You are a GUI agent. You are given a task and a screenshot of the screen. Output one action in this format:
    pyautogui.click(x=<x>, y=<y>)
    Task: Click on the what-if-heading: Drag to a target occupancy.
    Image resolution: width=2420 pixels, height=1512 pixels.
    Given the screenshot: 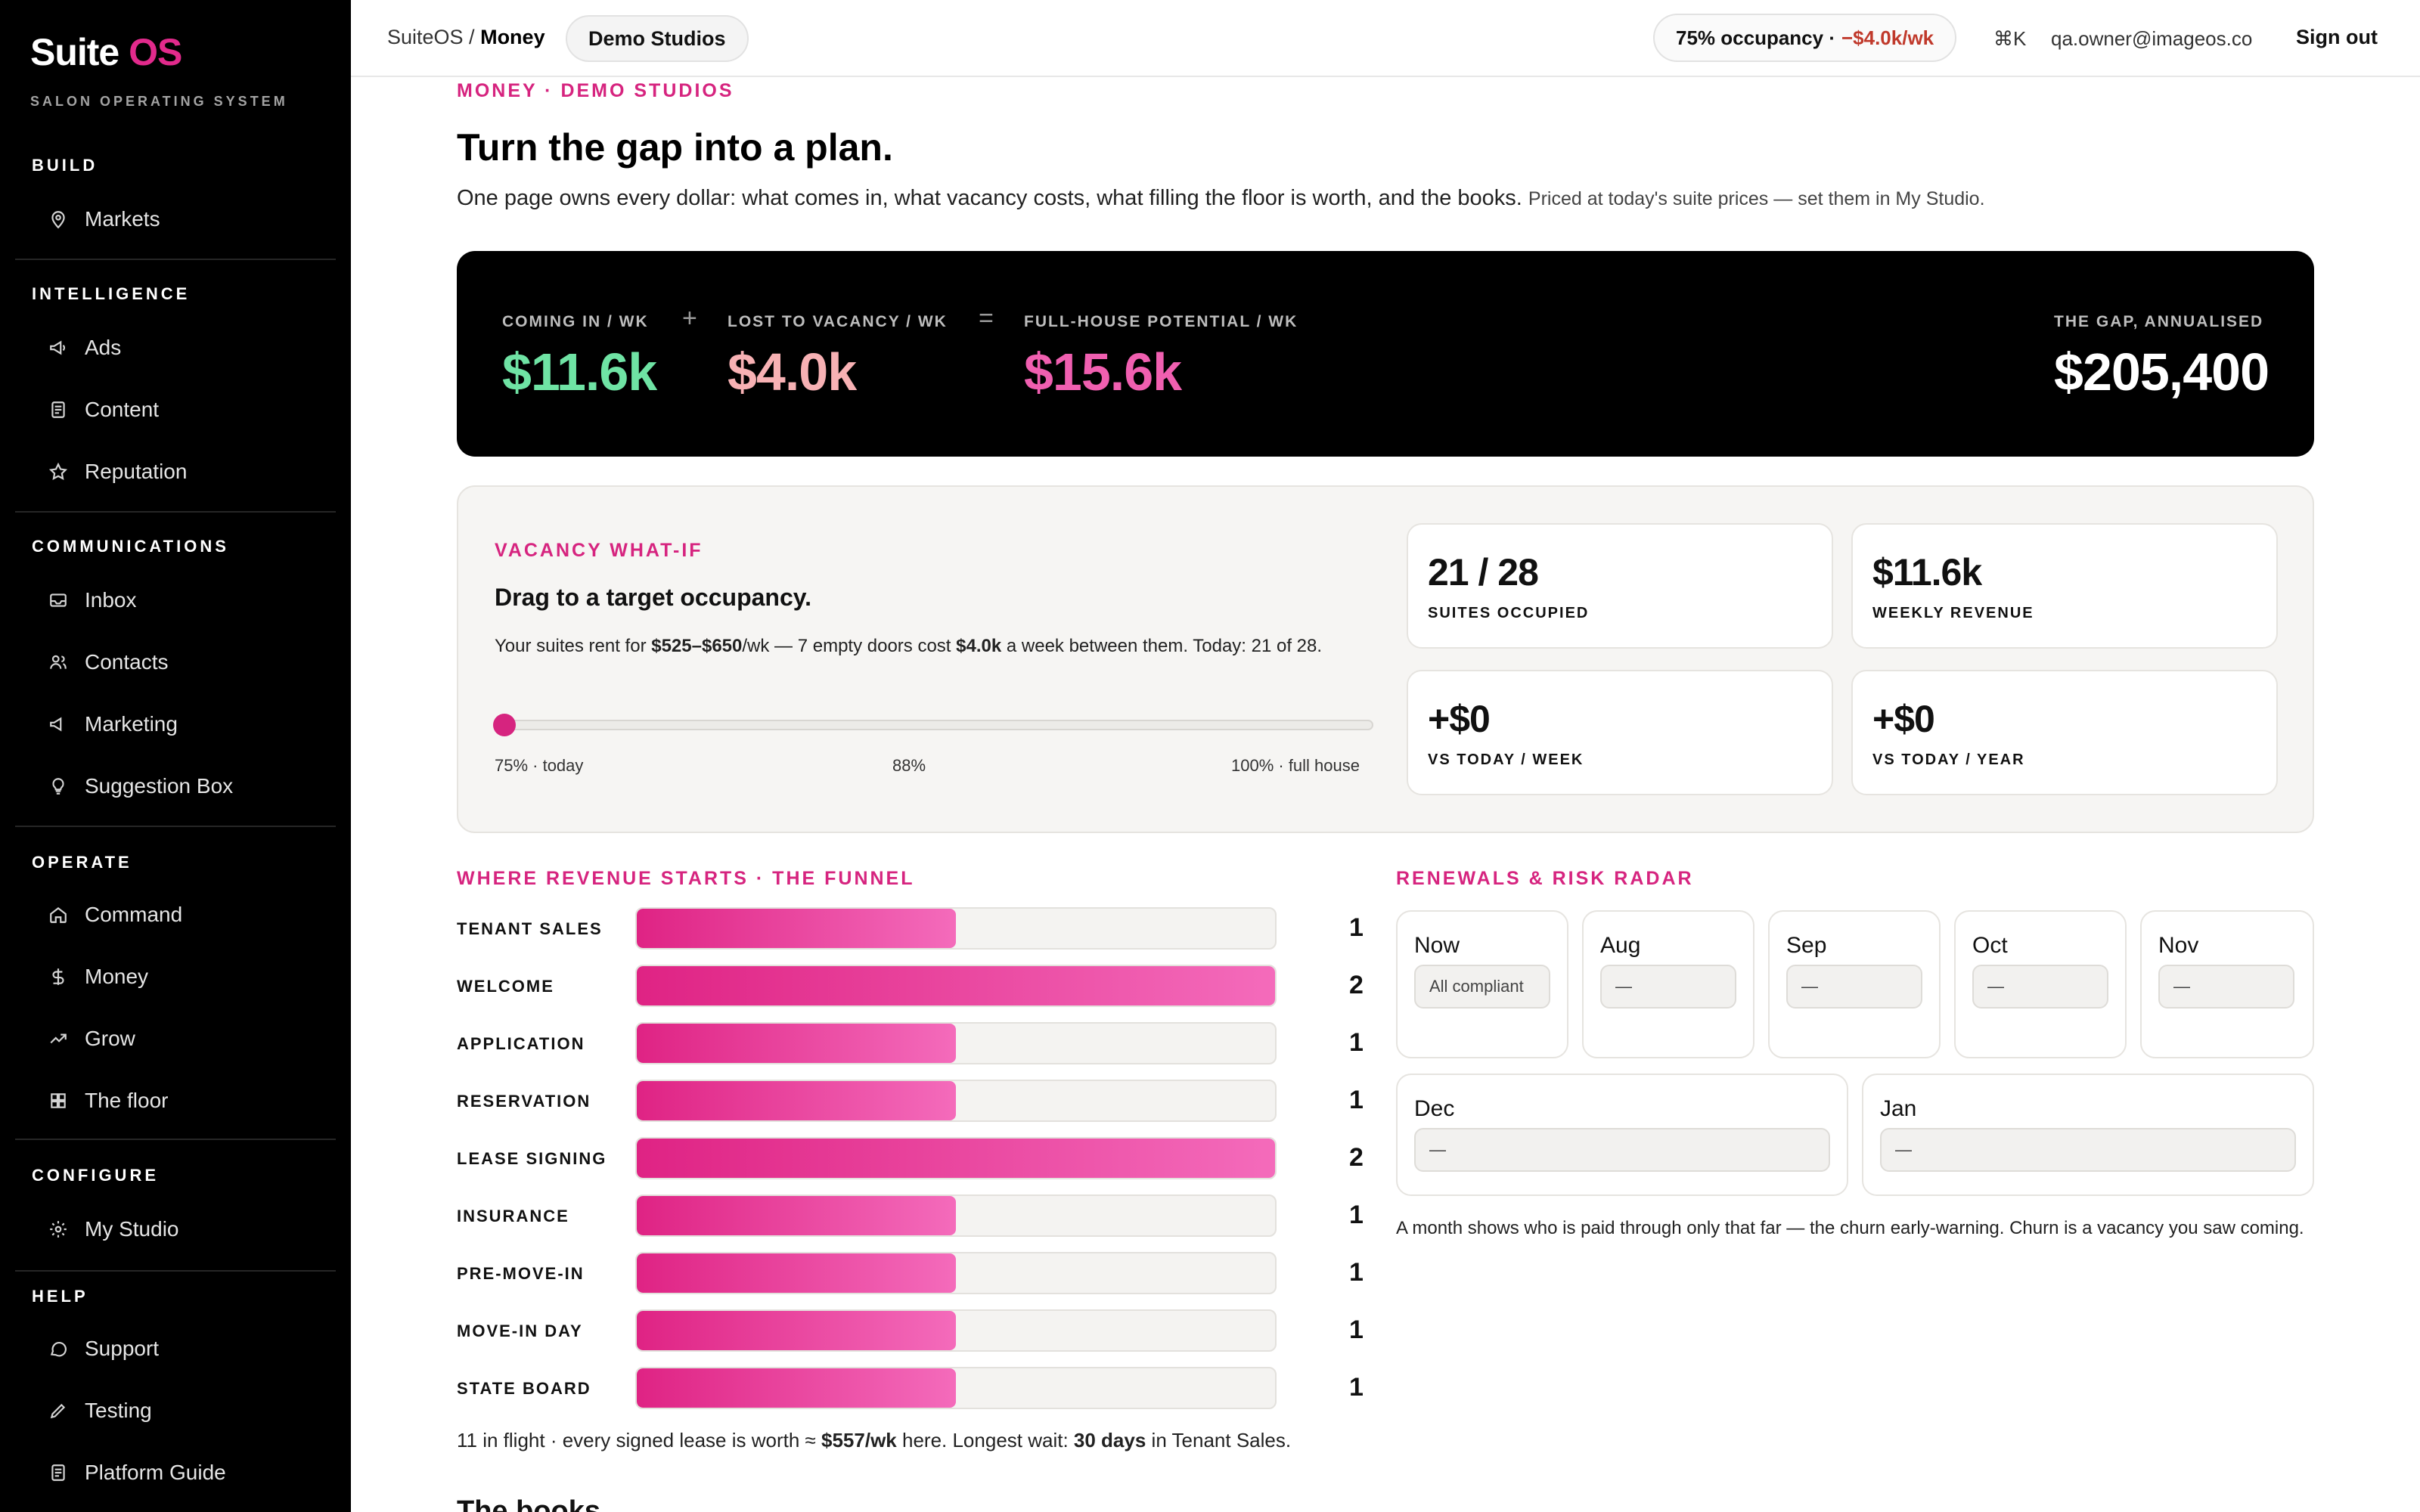 What is the action you would take?
    pyautogui.click(x=653, y=597)
    